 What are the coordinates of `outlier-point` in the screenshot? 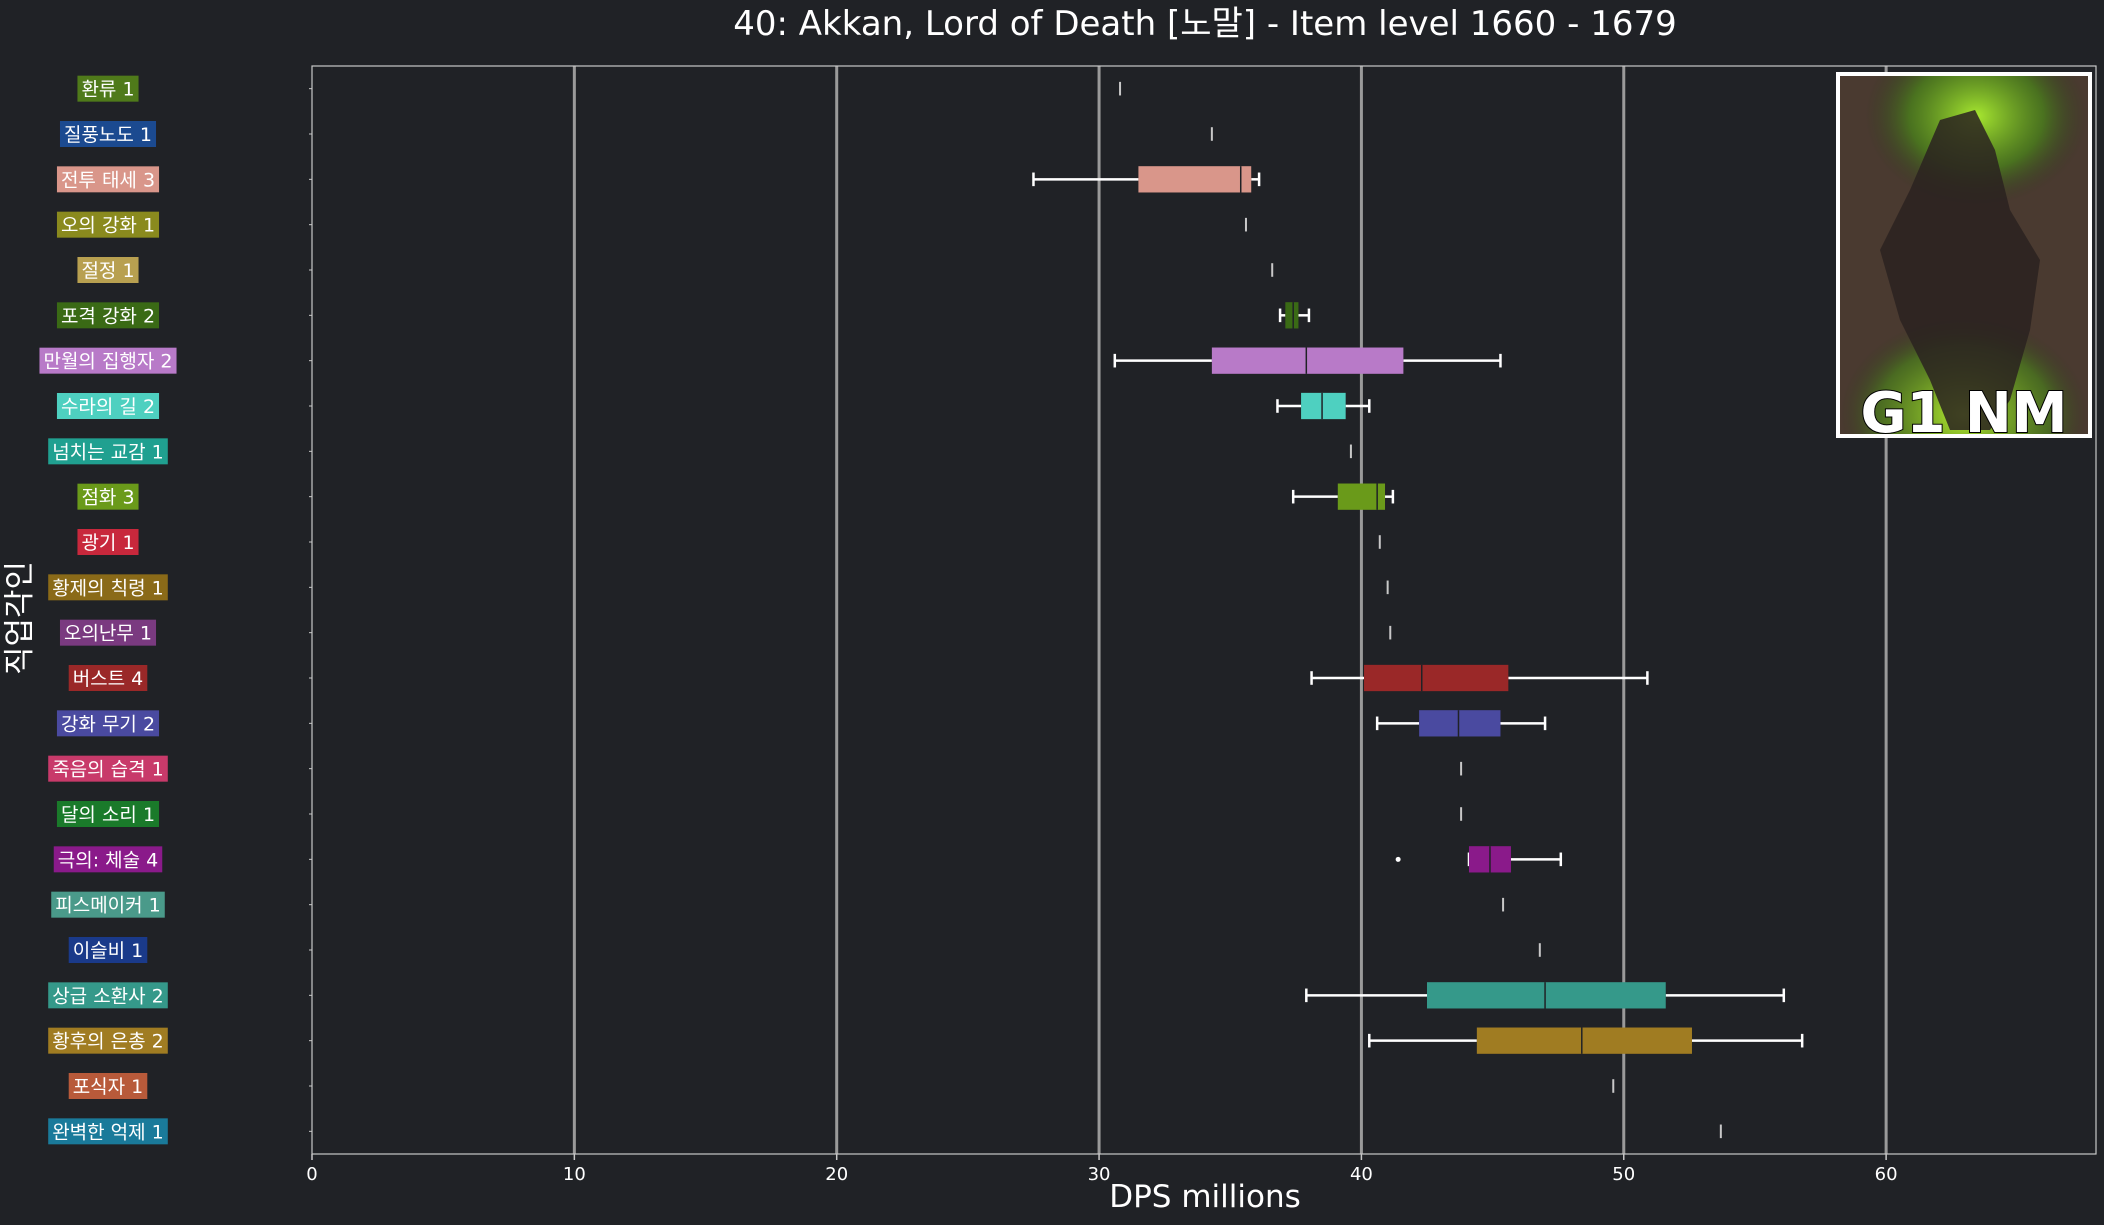 It's located at (1398, 859).